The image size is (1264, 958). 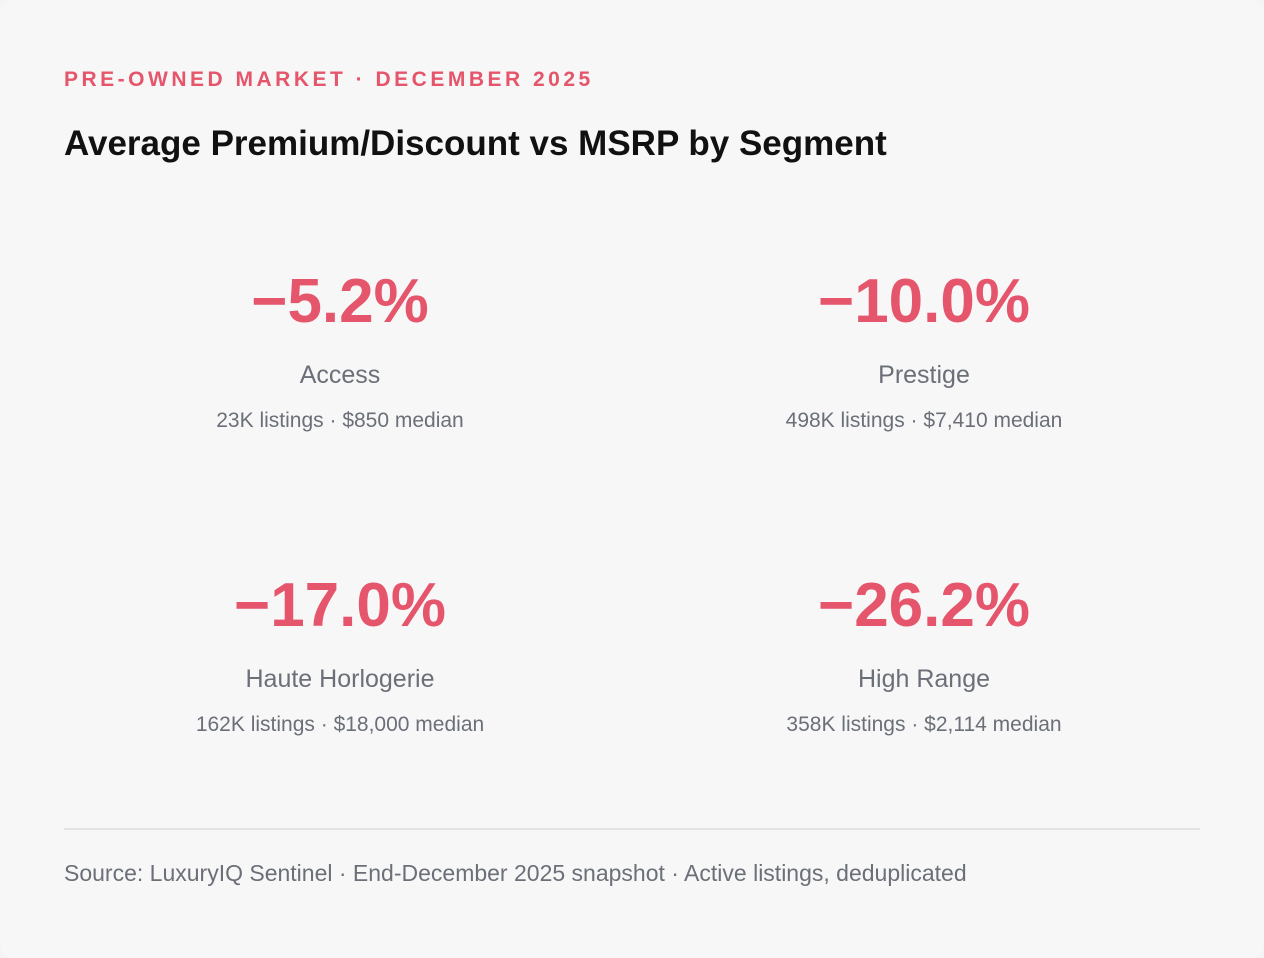 I want to click on segment-listings: 162K listings, so click(x=255, y=724).